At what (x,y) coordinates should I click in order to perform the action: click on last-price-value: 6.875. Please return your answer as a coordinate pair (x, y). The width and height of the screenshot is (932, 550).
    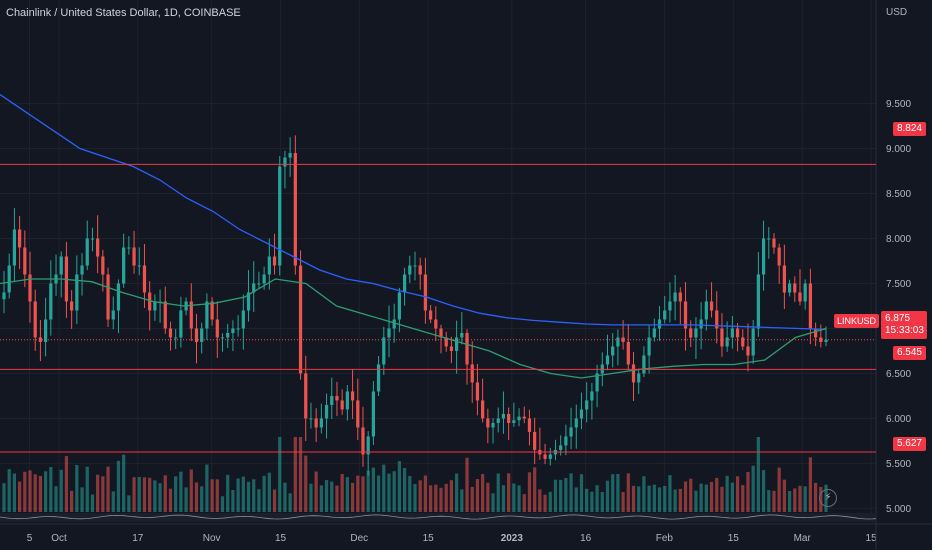
    Looking at the image, I should click on (898, 318).